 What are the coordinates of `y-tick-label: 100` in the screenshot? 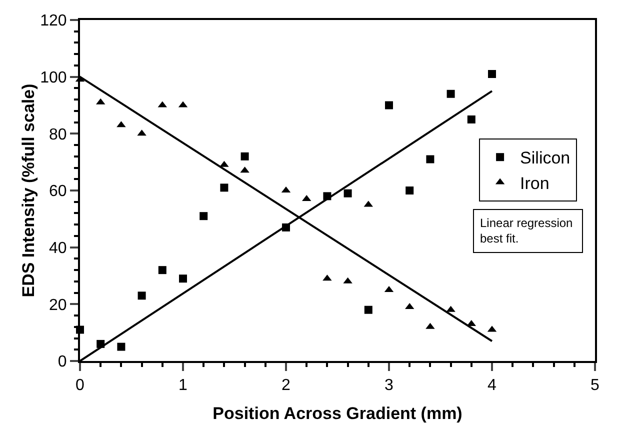 It's located at (53, 77).